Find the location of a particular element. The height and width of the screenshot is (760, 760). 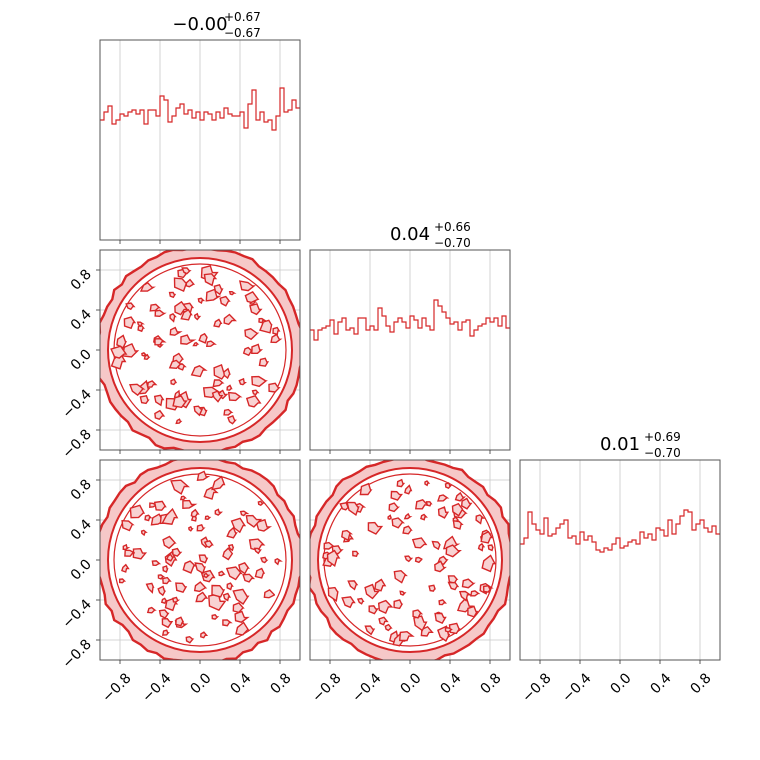

histogram-panel-0: −0.00+0.67 −0.67 is located at coordinates (200, 127).